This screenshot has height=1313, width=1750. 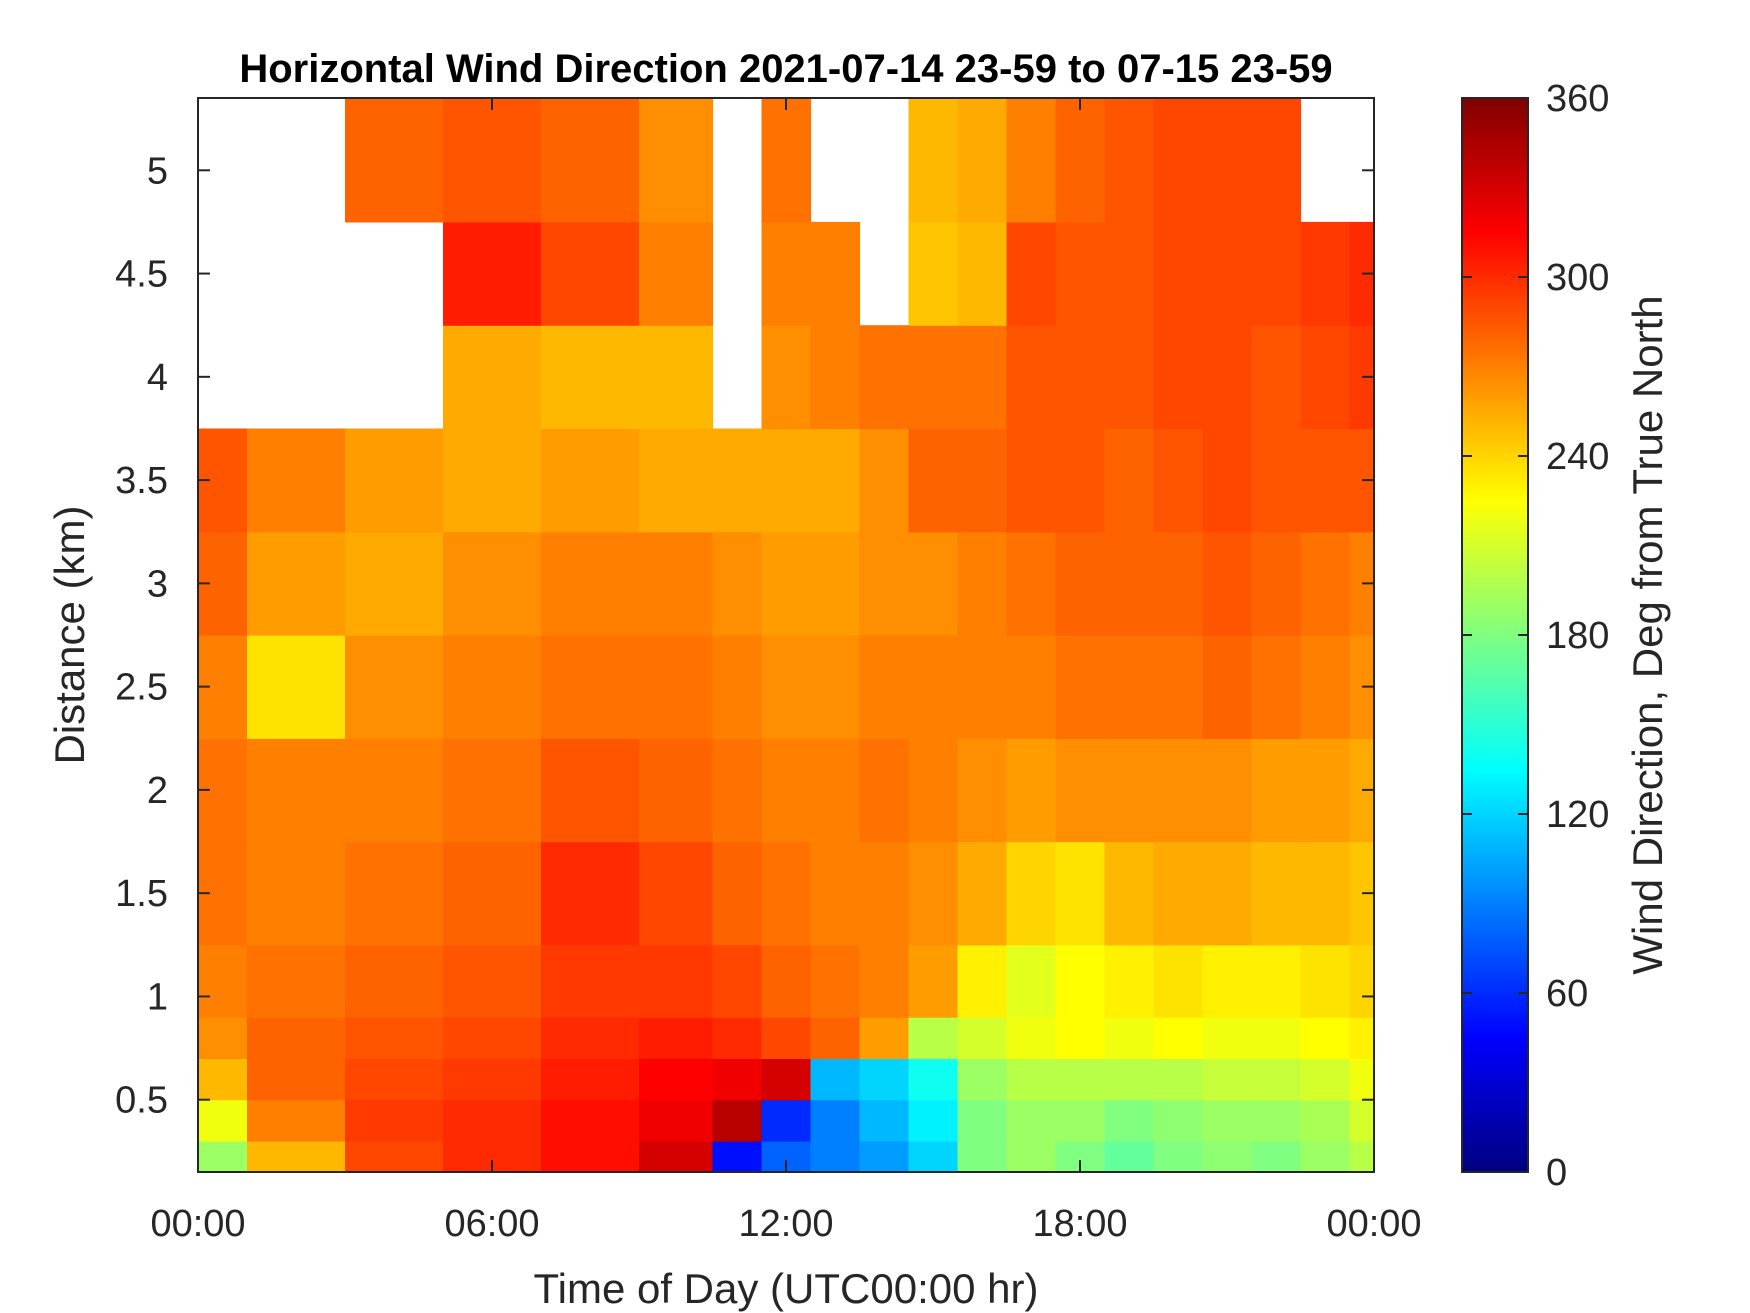 What do you see at coordinates (1567, 994) in the screenshot?
I see `colorbar-tick-label: 60` at bounding box center [1567, 994].